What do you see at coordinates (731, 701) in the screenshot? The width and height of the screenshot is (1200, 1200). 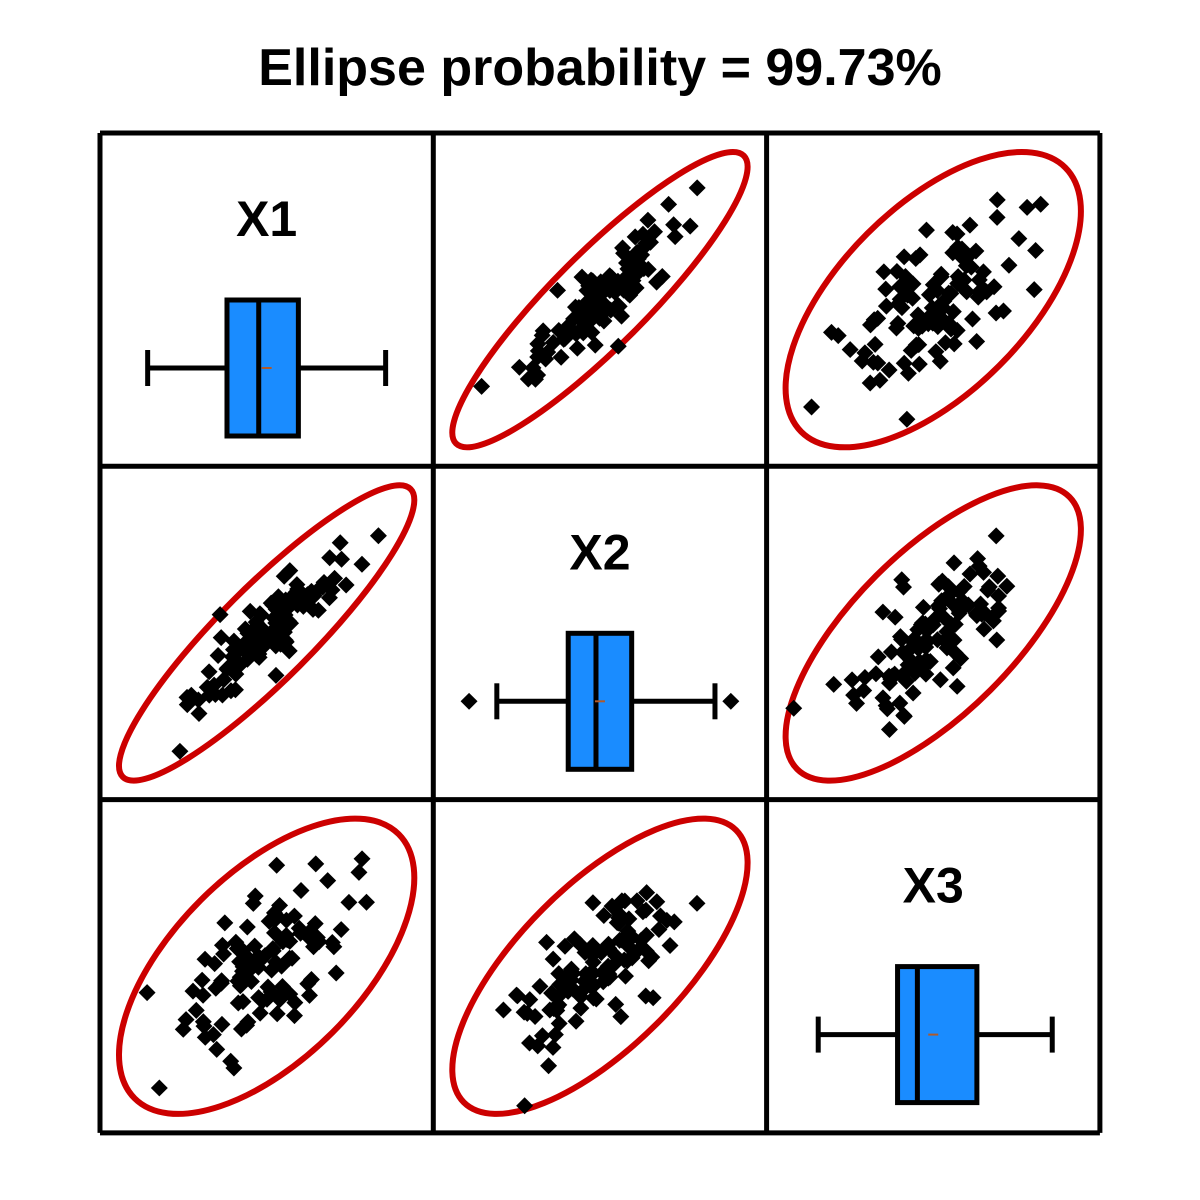 I see `outlier-point` at bounding box center [731, 701].